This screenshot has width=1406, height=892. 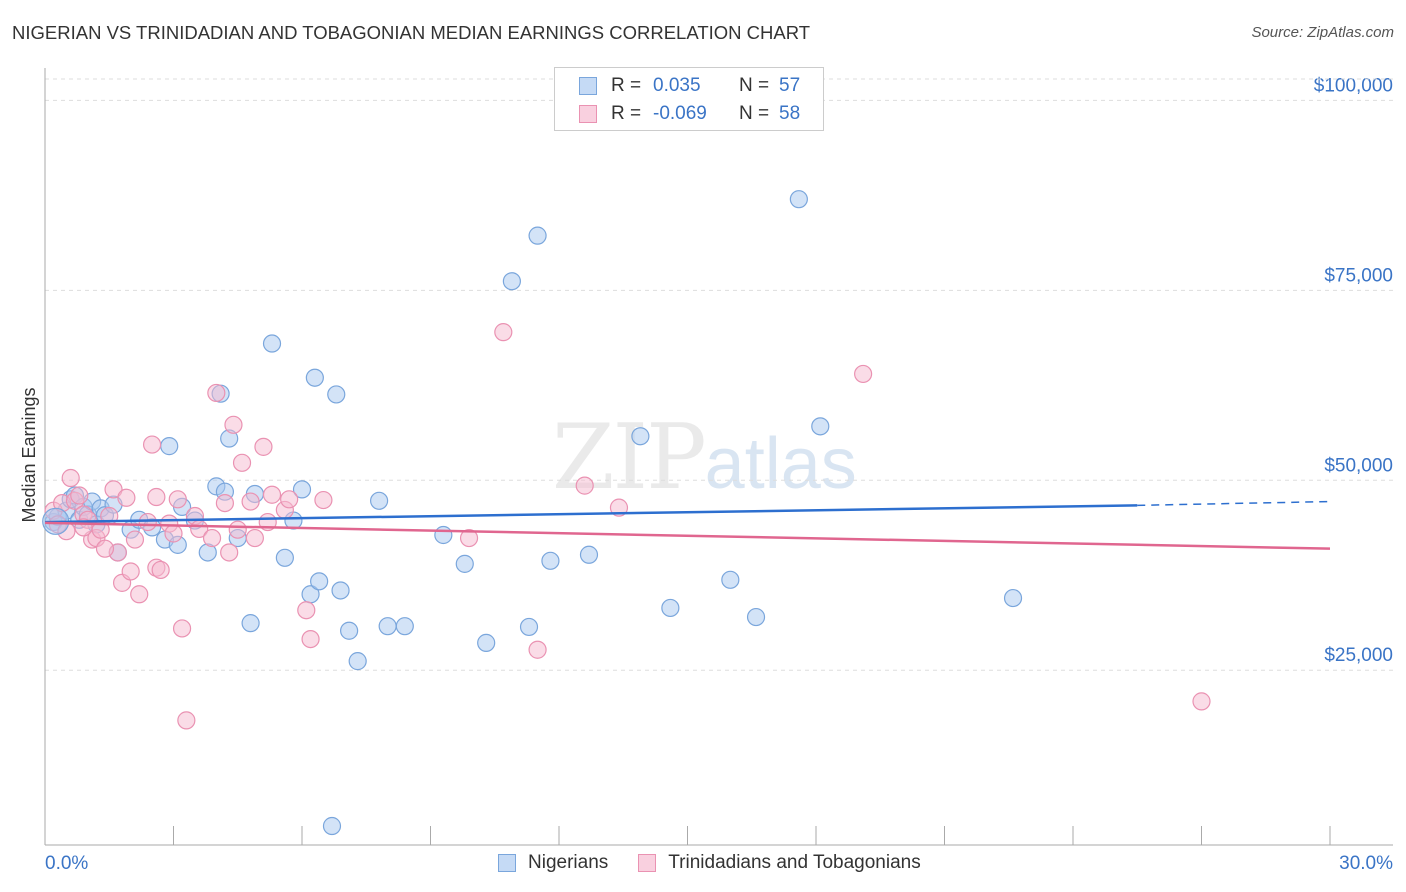 I want to click on nigerian-trendline-extension, so click(x=1234, y=503).